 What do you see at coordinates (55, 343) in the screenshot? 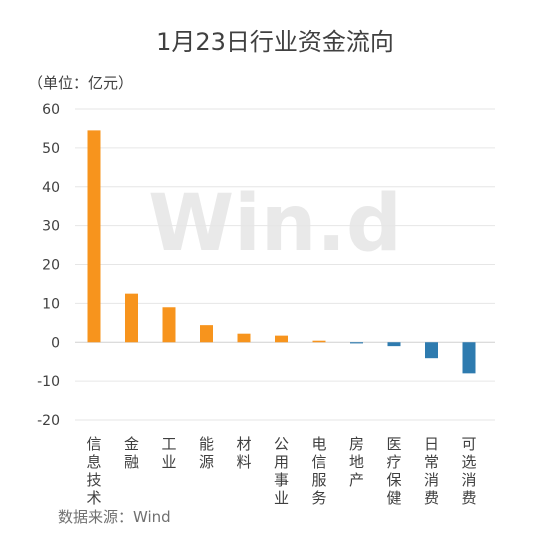
I see `y-tick-label: 0` at bounding box center [55, 343].